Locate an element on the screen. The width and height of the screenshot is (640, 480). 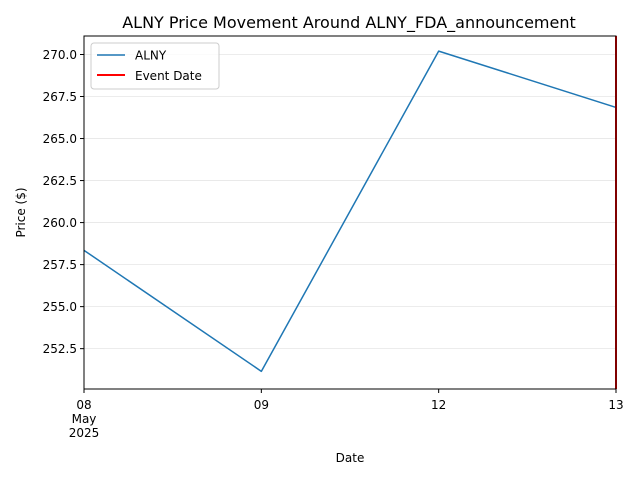
legend: ALNY Event Date is located at coordinates (155, 66).